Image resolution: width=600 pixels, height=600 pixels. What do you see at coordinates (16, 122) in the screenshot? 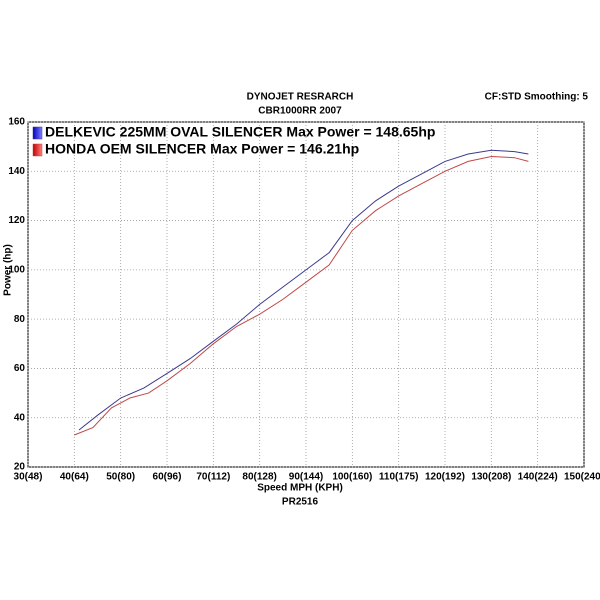
I see `y-tick-label: 160` at bounding box center [16, 122].